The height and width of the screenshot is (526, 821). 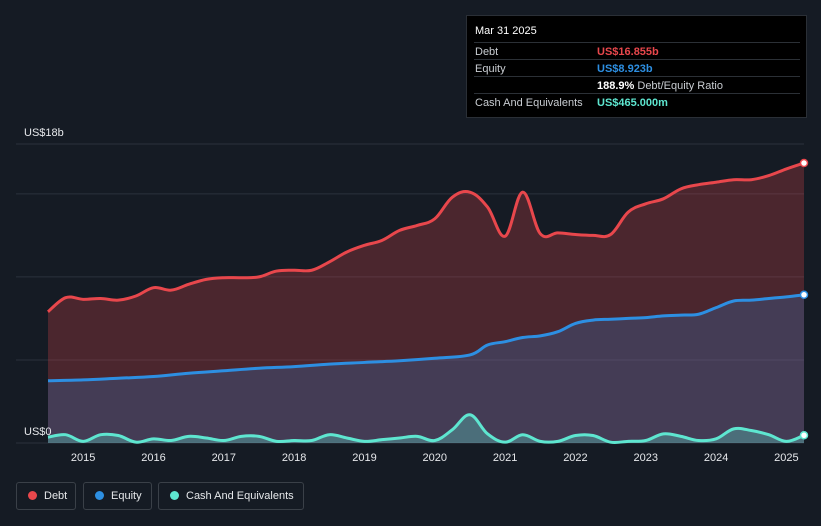 I want to click on line-cash-and-equivalents, so click(x=426, y=429).